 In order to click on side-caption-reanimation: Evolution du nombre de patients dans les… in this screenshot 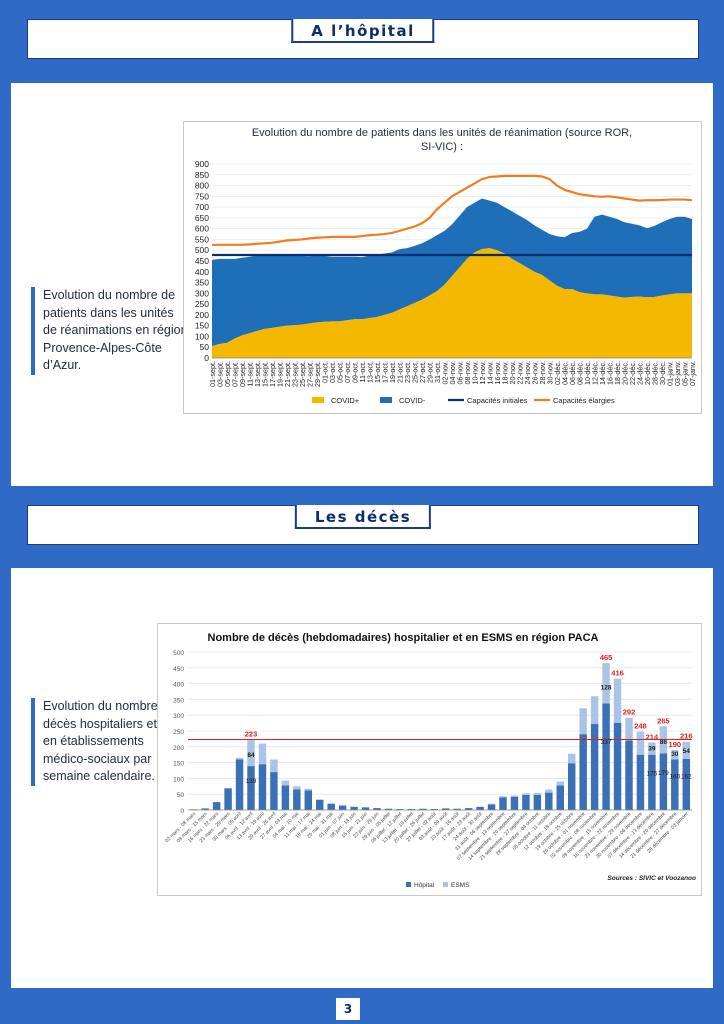, I will do `click(111, 331)`.